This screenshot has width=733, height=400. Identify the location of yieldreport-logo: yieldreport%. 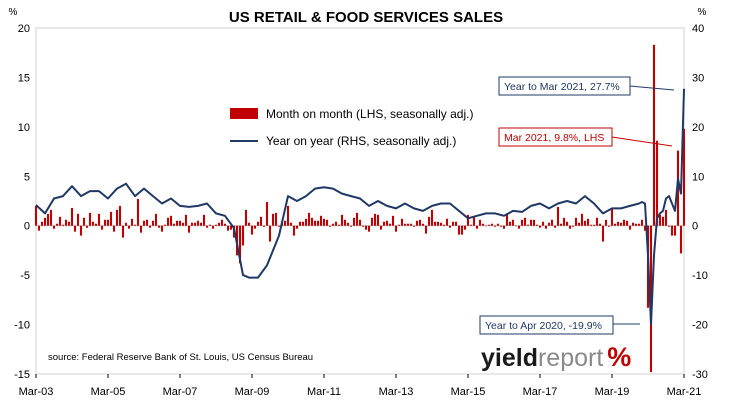
(556, 357).